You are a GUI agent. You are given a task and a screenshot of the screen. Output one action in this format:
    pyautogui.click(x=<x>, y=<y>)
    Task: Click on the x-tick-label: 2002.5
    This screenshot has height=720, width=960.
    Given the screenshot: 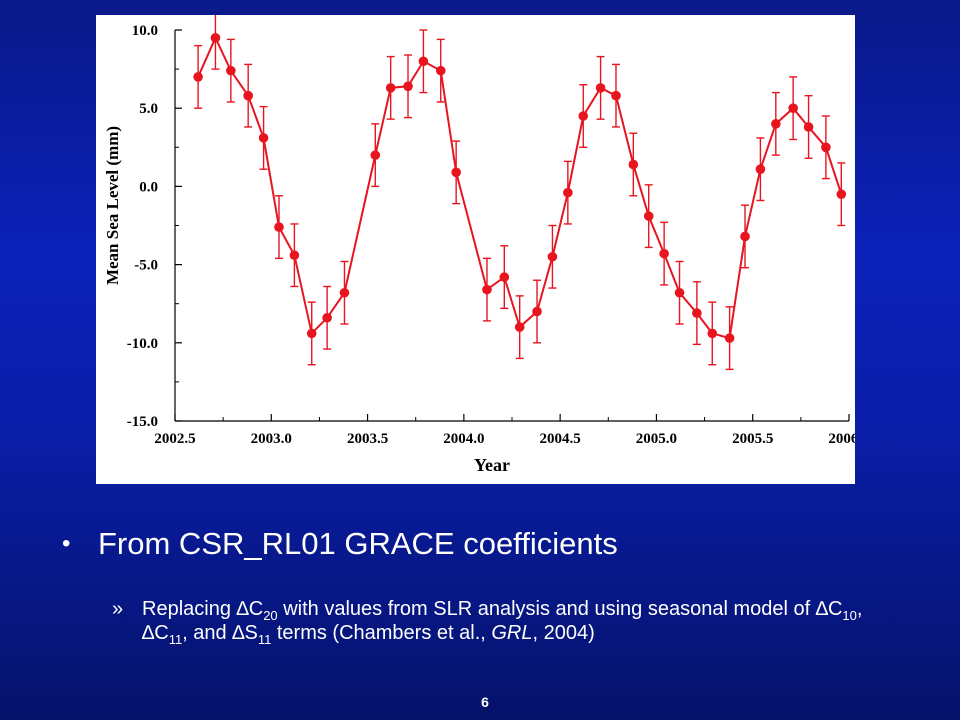 What is the action you would take?
    pyautogui.click(x=174, y=439)
    